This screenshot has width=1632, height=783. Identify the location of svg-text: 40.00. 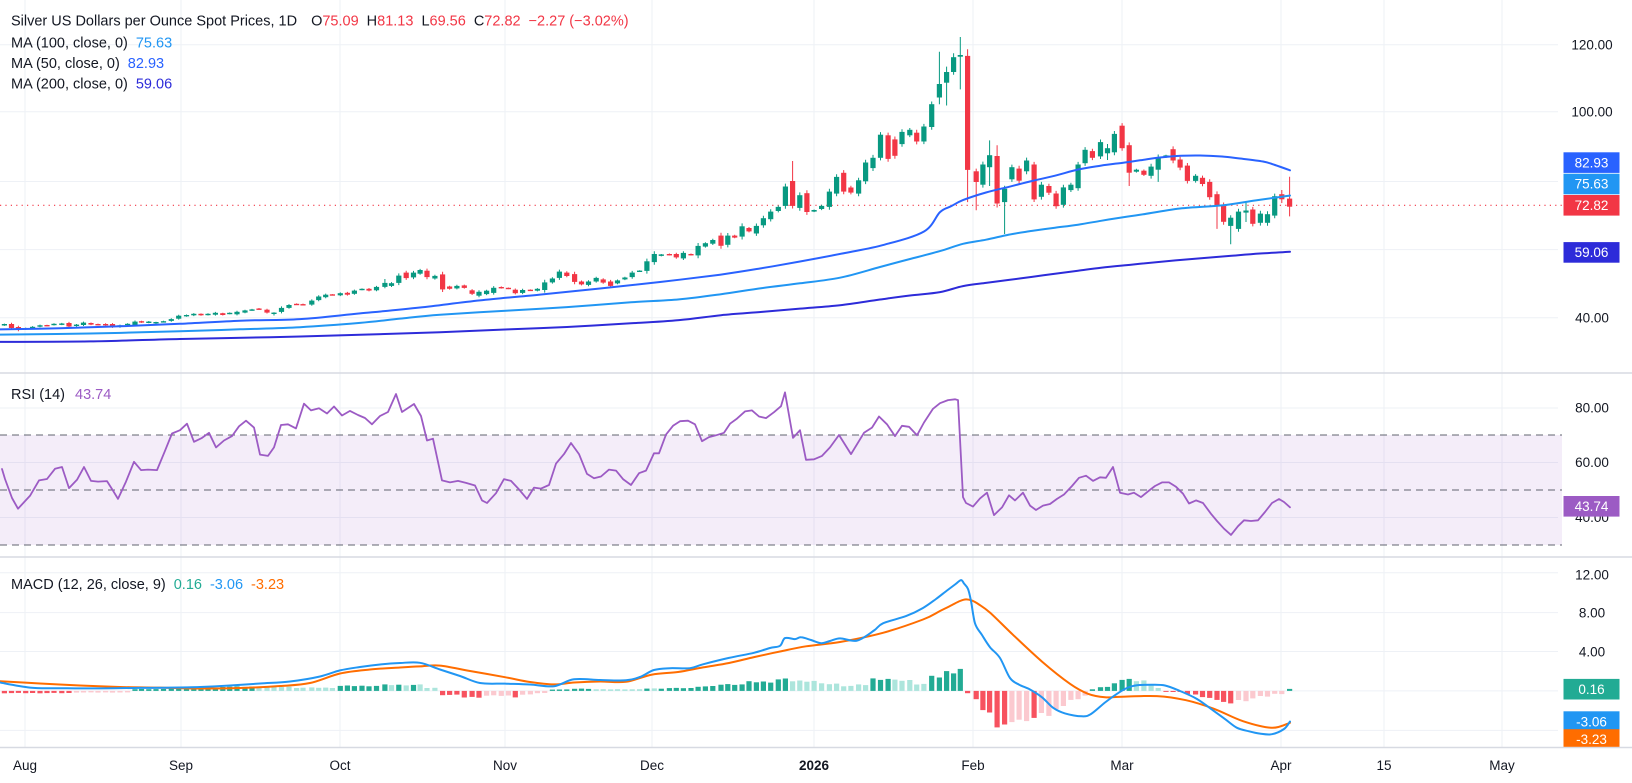
(1592, 318).